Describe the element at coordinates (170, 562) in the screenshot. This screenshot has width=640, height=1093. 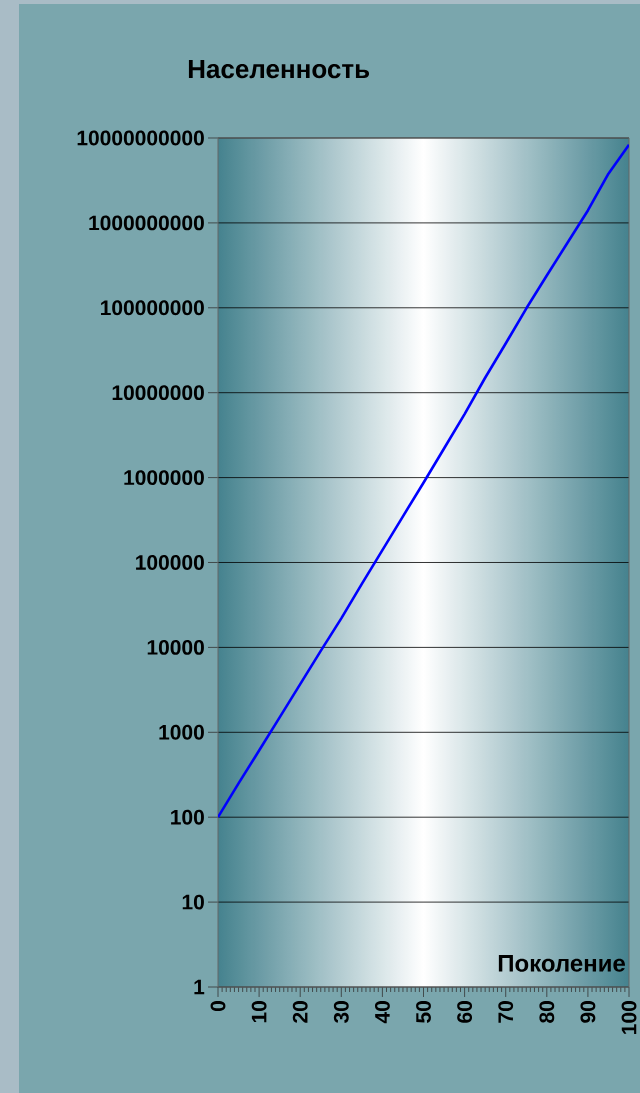
I see `y-tick-label: 100000` at that location.